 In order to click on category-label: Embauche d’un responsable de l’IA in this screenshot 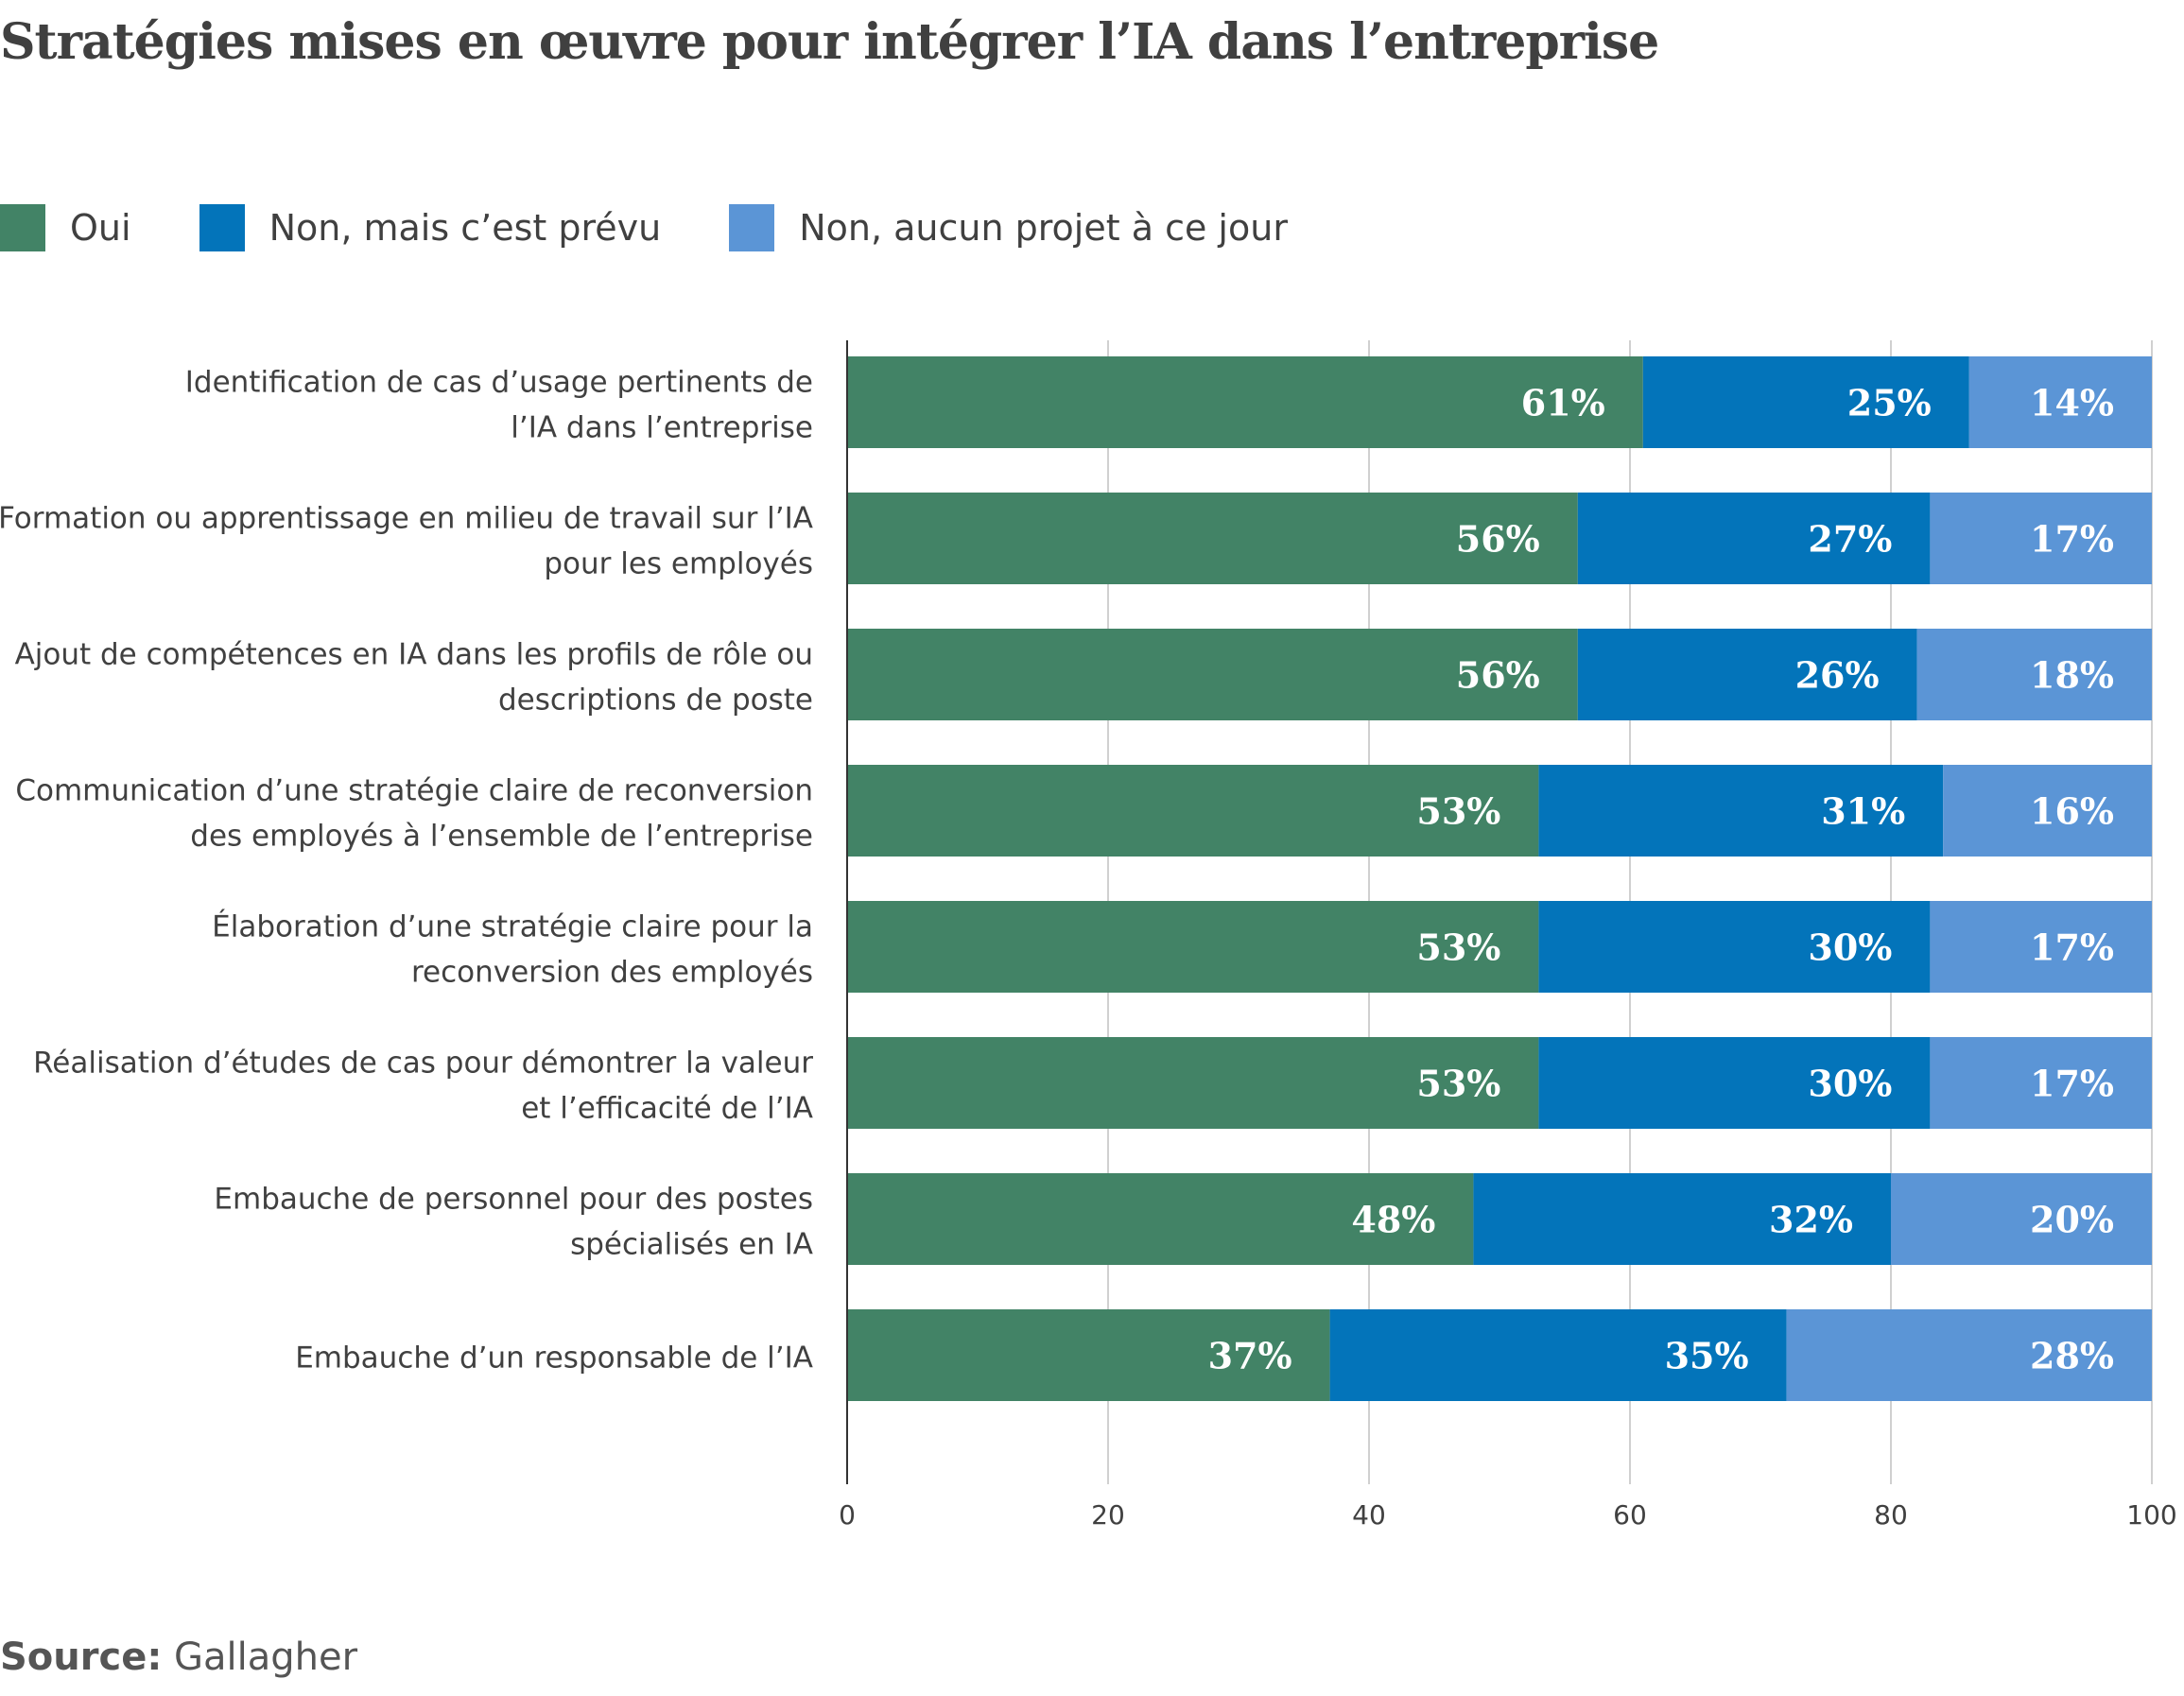, I will do `click(554, 1358)`.